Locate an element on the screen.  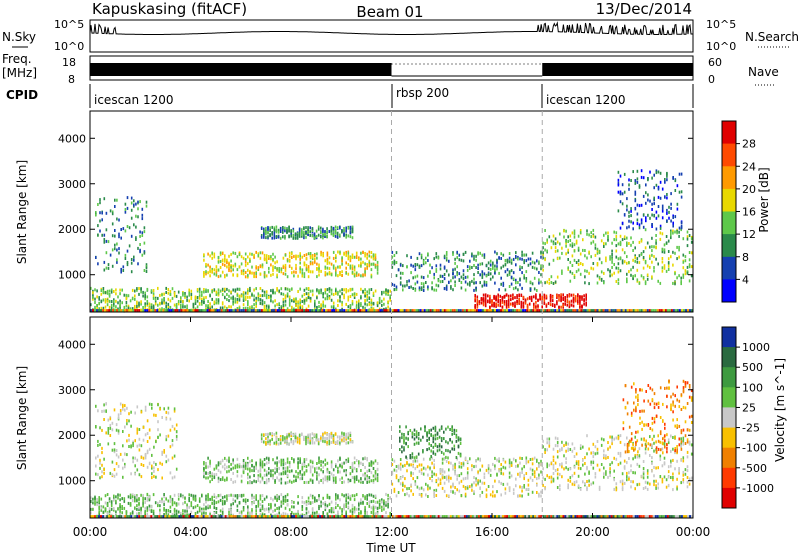
noise-left-tick-bottom: 10^0 is located at coordinates (69, 46).